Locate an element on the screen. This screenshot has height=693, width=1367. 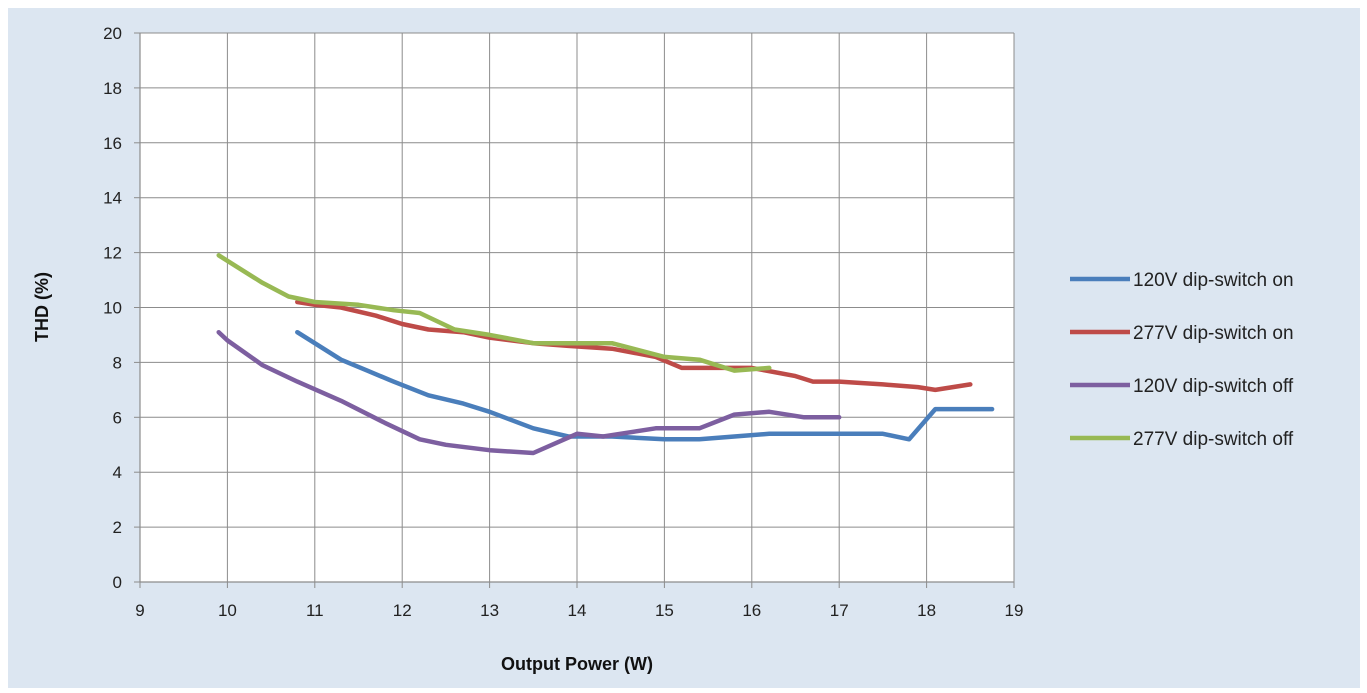
y-tick-label: 12 is located at coordinates (112, 253).